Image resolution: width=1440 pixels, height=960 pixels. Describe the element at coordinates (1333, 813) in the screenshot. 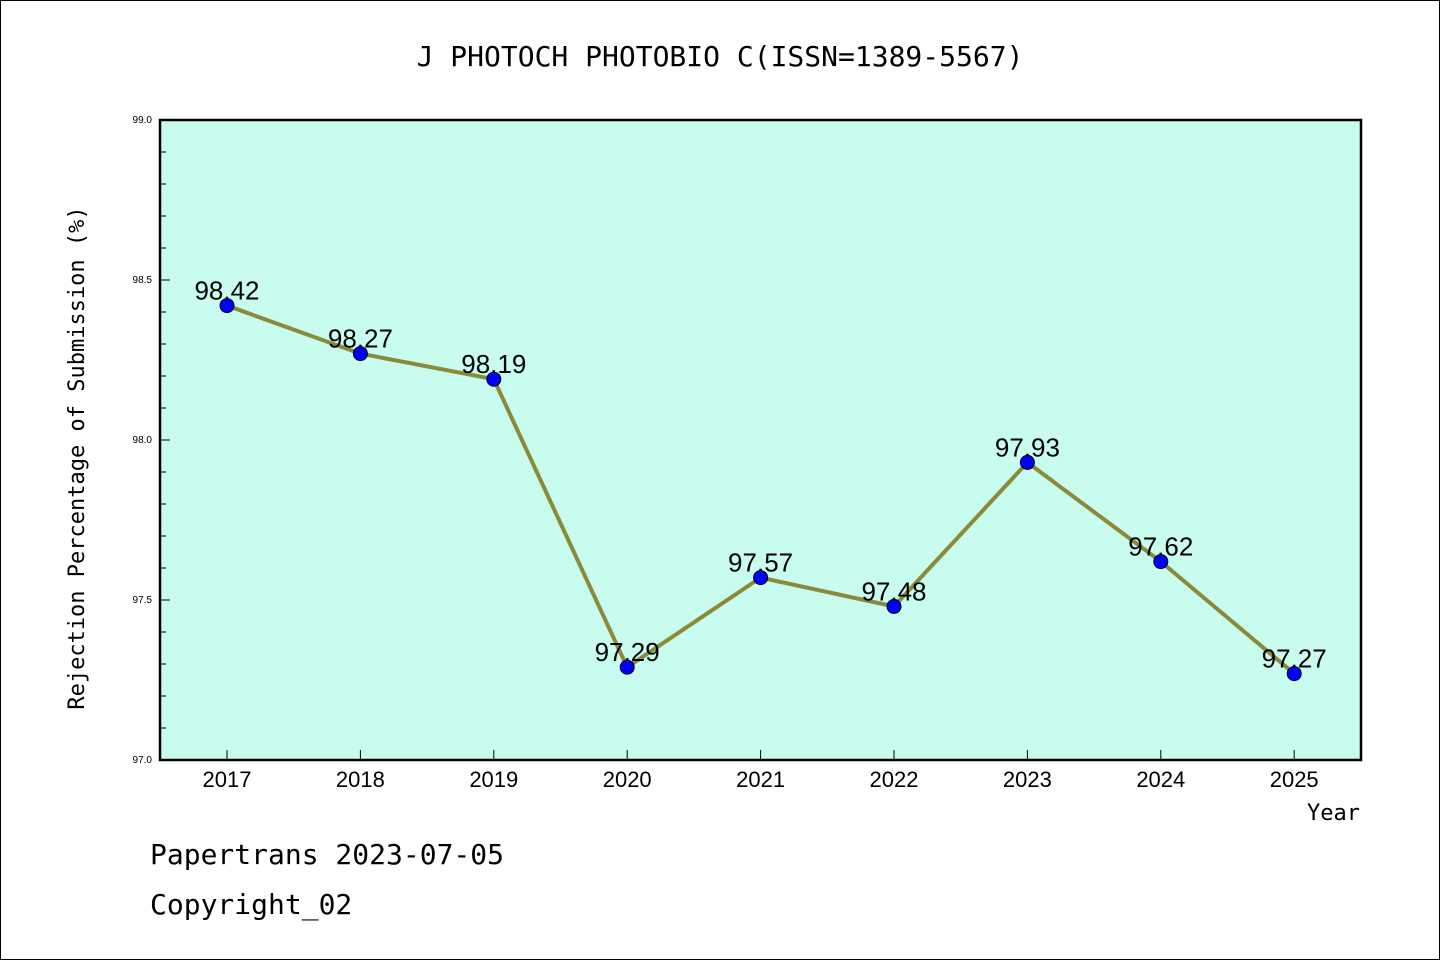

I see `x-axis-label: Year` at that location.